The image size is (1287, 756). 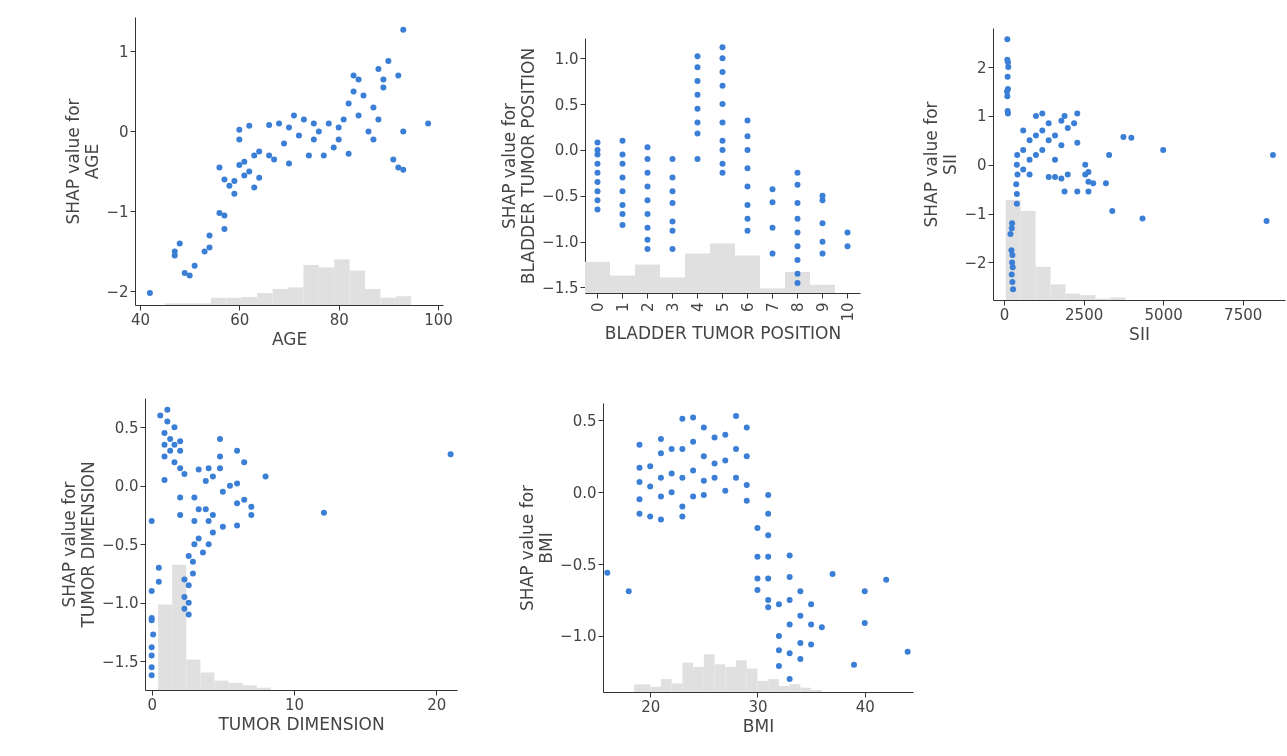 What do you see at coordinates (79, 545) in the screenshot?
I see `y-axis-title: SHAP value for TUMOR DIMENSION` at bounding box center [79, 545].